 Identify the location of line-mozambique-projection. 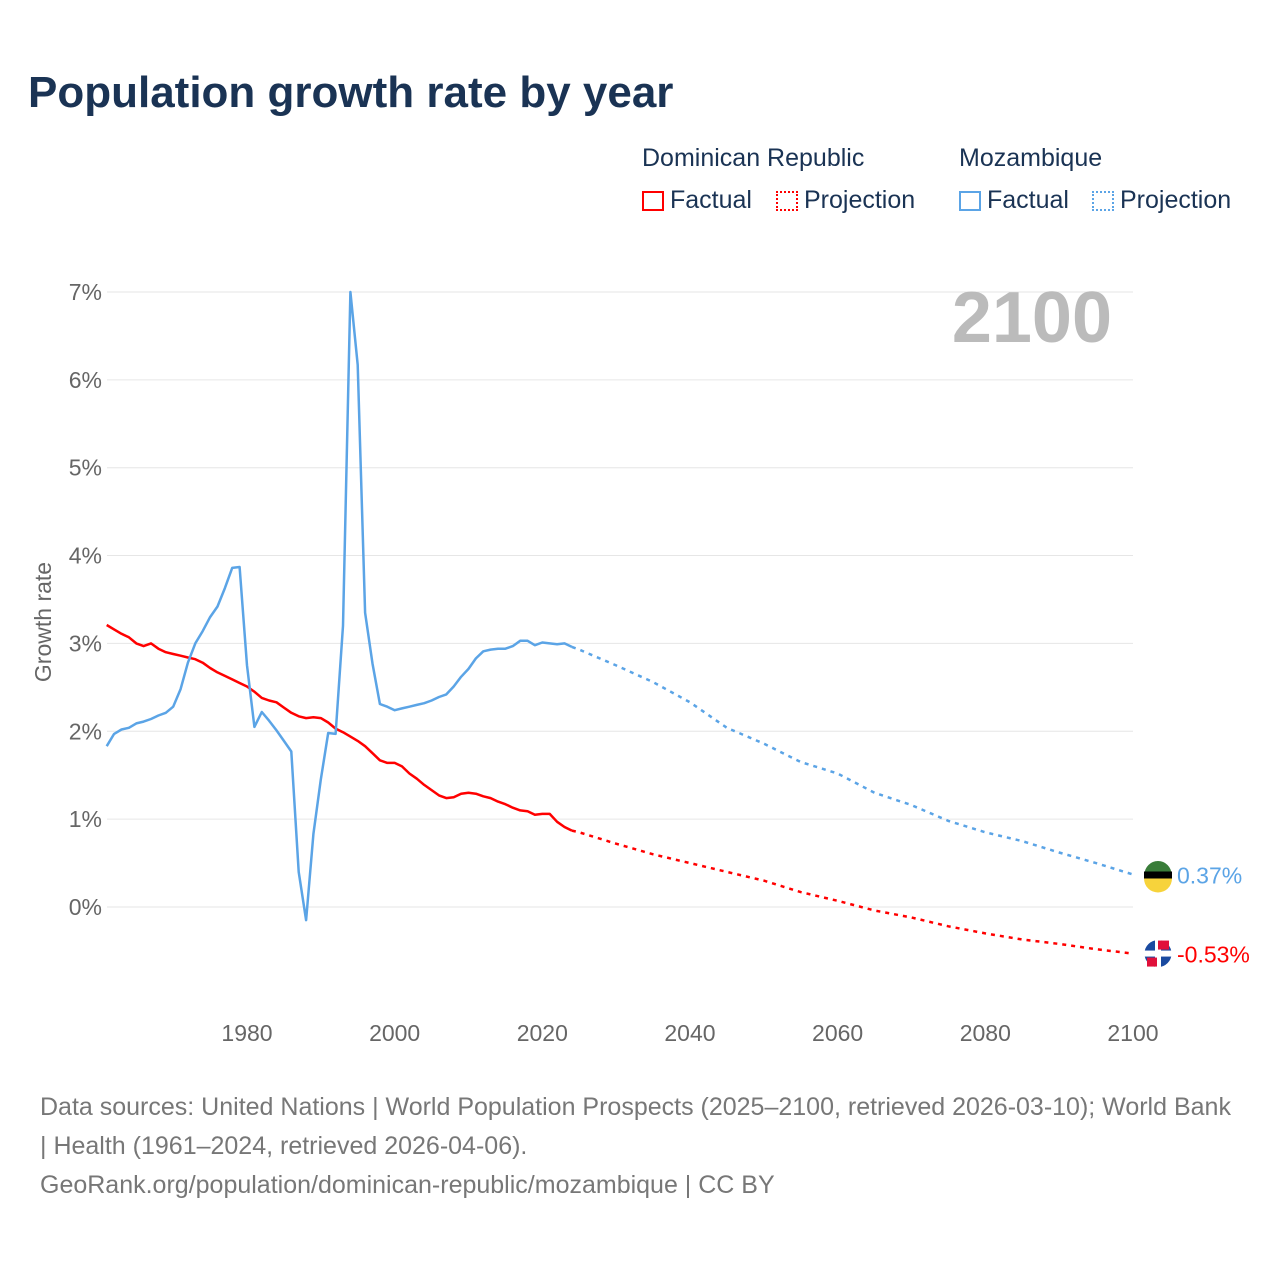
(852, 760).